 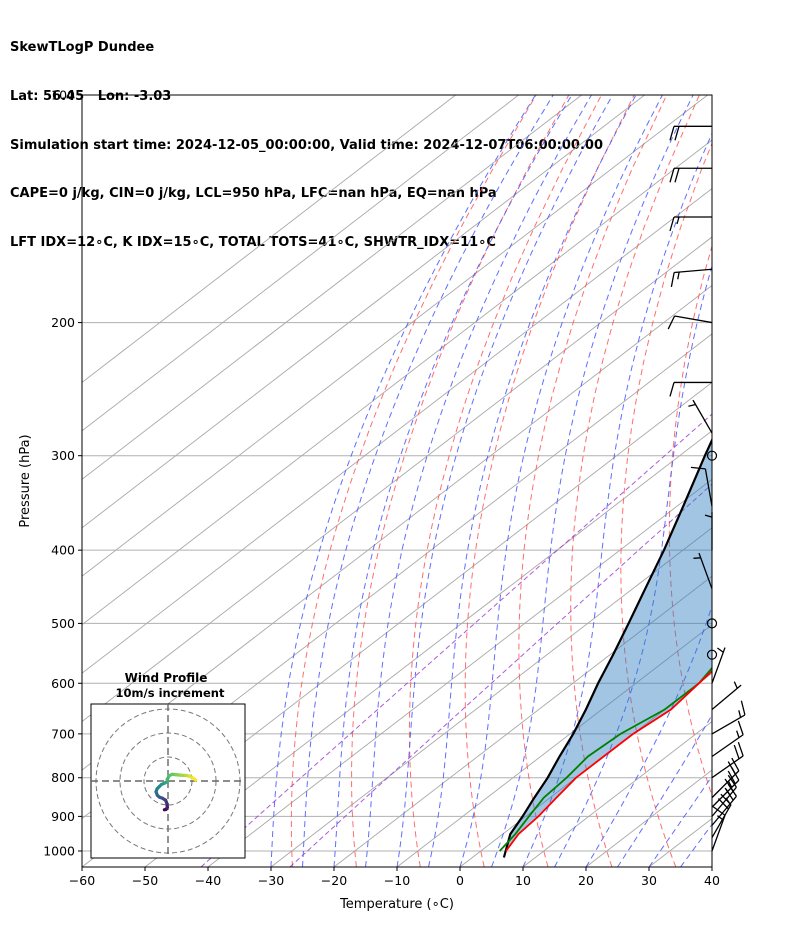 What do you see at coordinates (63, 733) in the screenshot?
I see `y-tick-label: 700` at bounding box center [63, 733].